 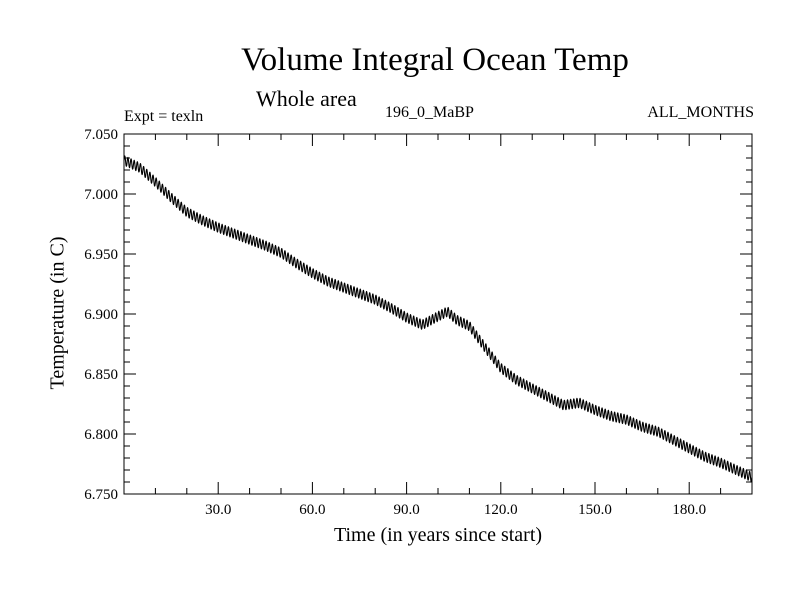 What do you see at coordinates (57, 313) in the screenshot?
I see `y-axis-label: Temperature (in C)` at bounding box center [57, 313].